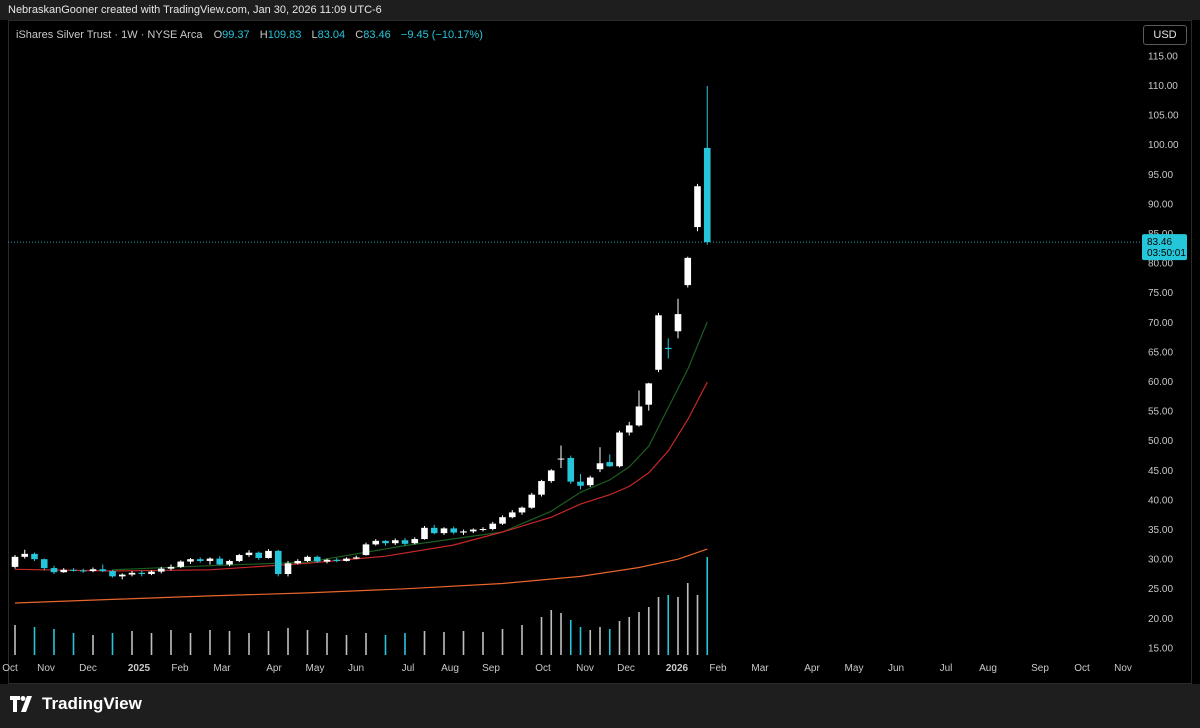 This screenshot has height=728, width=1200. I want to click on x-tick-label: Mar, so click(760, 668).